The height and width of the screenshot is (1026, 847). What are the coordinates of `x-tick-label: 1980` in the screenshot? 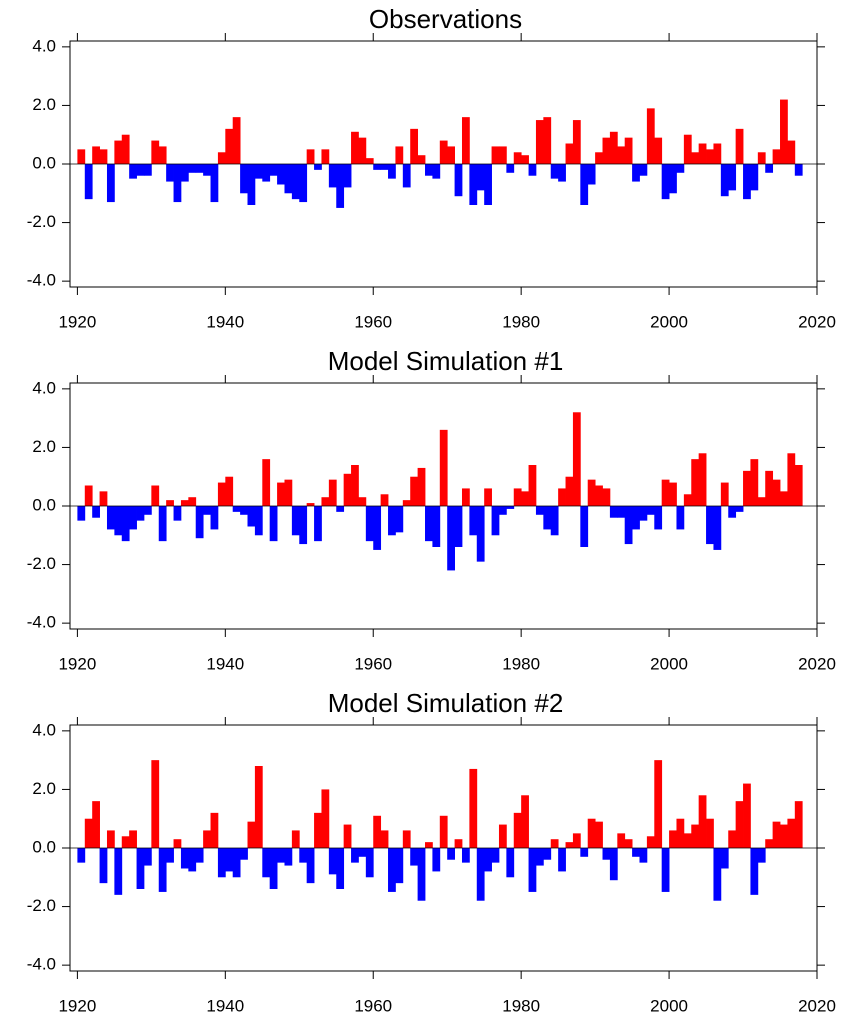 It's located at (521, 663).